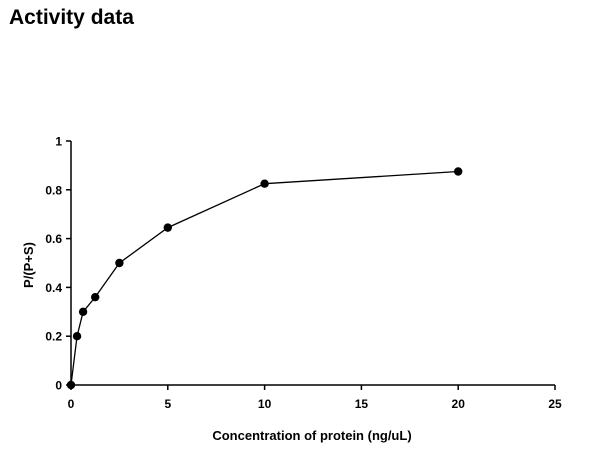 This screenshot has height=464, width=608. What do you see at coordinates (71, 404) in the screenshot?
I see `x-tick-label: 0` at bounding box center [71, 404].